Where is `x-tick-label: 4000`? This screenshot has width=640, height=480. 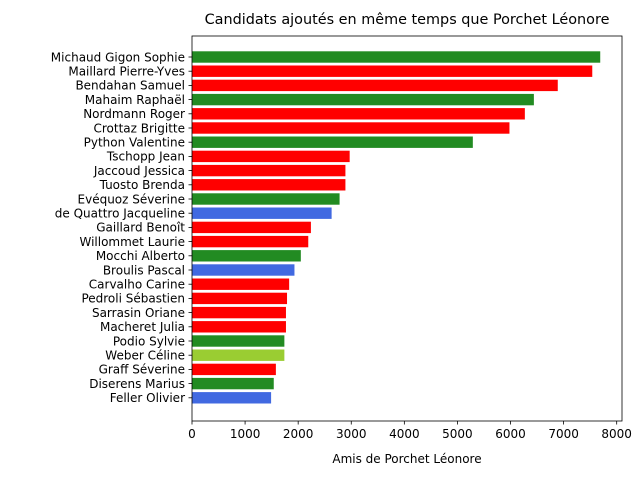 x-tick-label: 4000 is located at coordinates (404, 434).